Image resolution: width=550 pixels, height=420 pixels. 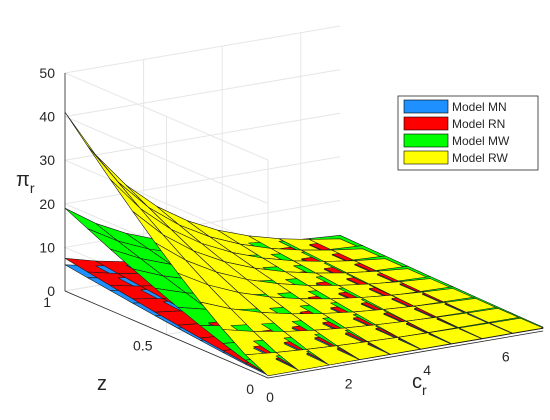 I want to click on y-axis-line, so click(x=166, y=334).